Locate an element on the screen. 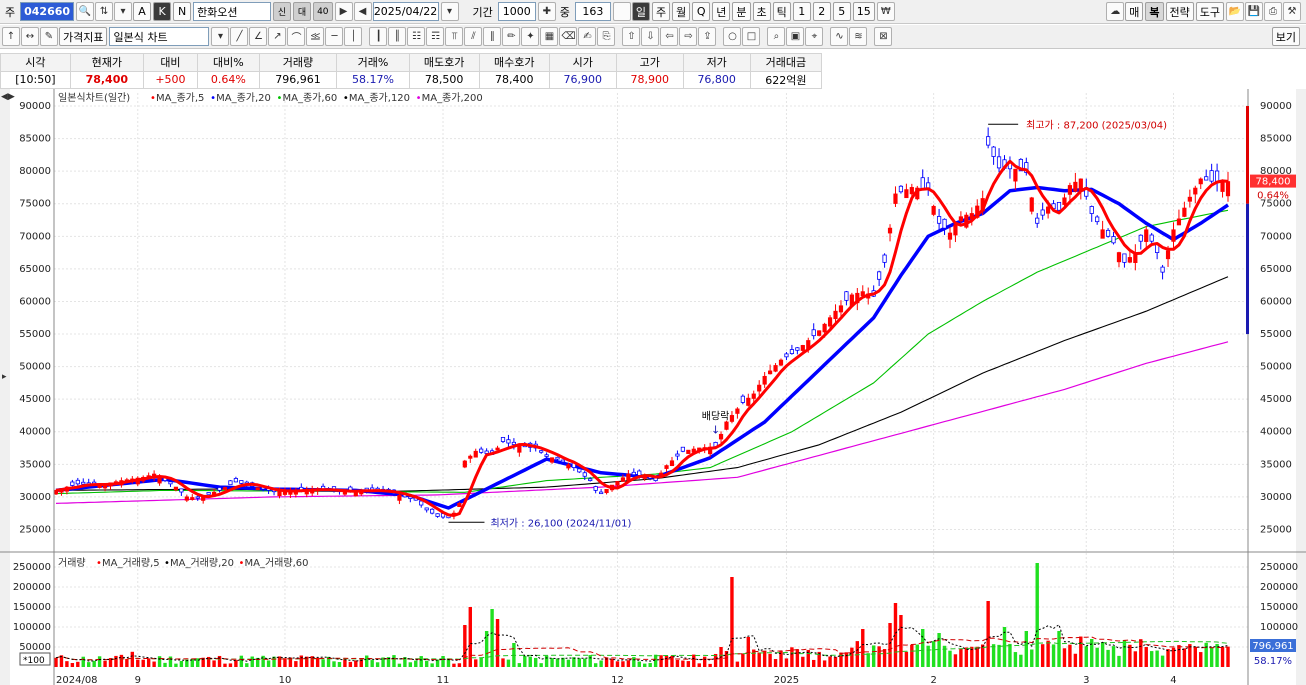 The image size is (1306, 685). arc-tool-icon: ⌒ is located at coordinates (296, 36).